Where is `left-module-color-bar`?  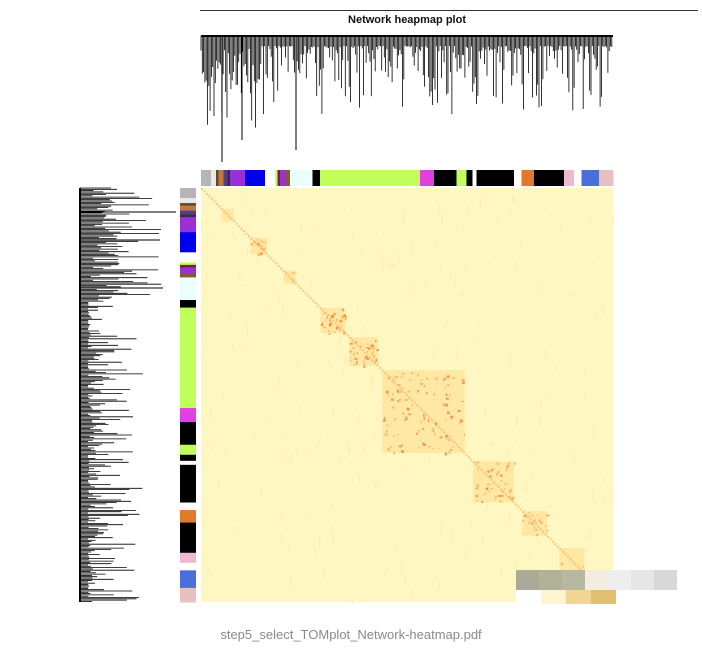 left-module-color-bar is located at coordinates (188, 395).